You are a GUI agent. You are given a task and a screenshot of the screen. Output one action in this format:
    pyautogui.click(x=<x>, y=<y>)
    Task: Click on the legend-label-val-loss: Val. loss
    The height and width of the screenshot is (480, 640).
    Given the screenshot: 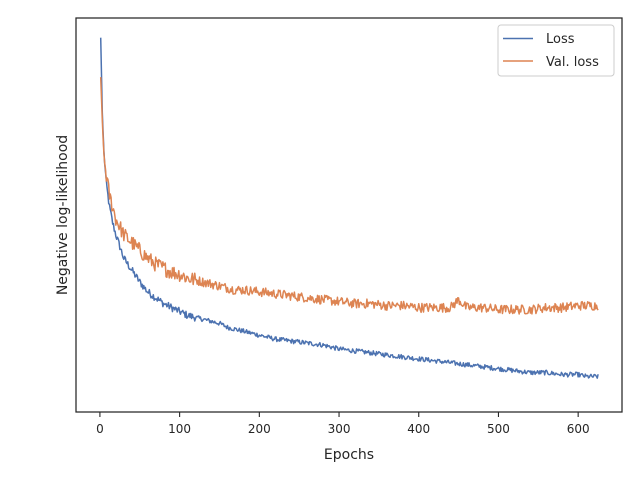 What is the action you would take?
    pyautogui.click(x=572, y=62)
    